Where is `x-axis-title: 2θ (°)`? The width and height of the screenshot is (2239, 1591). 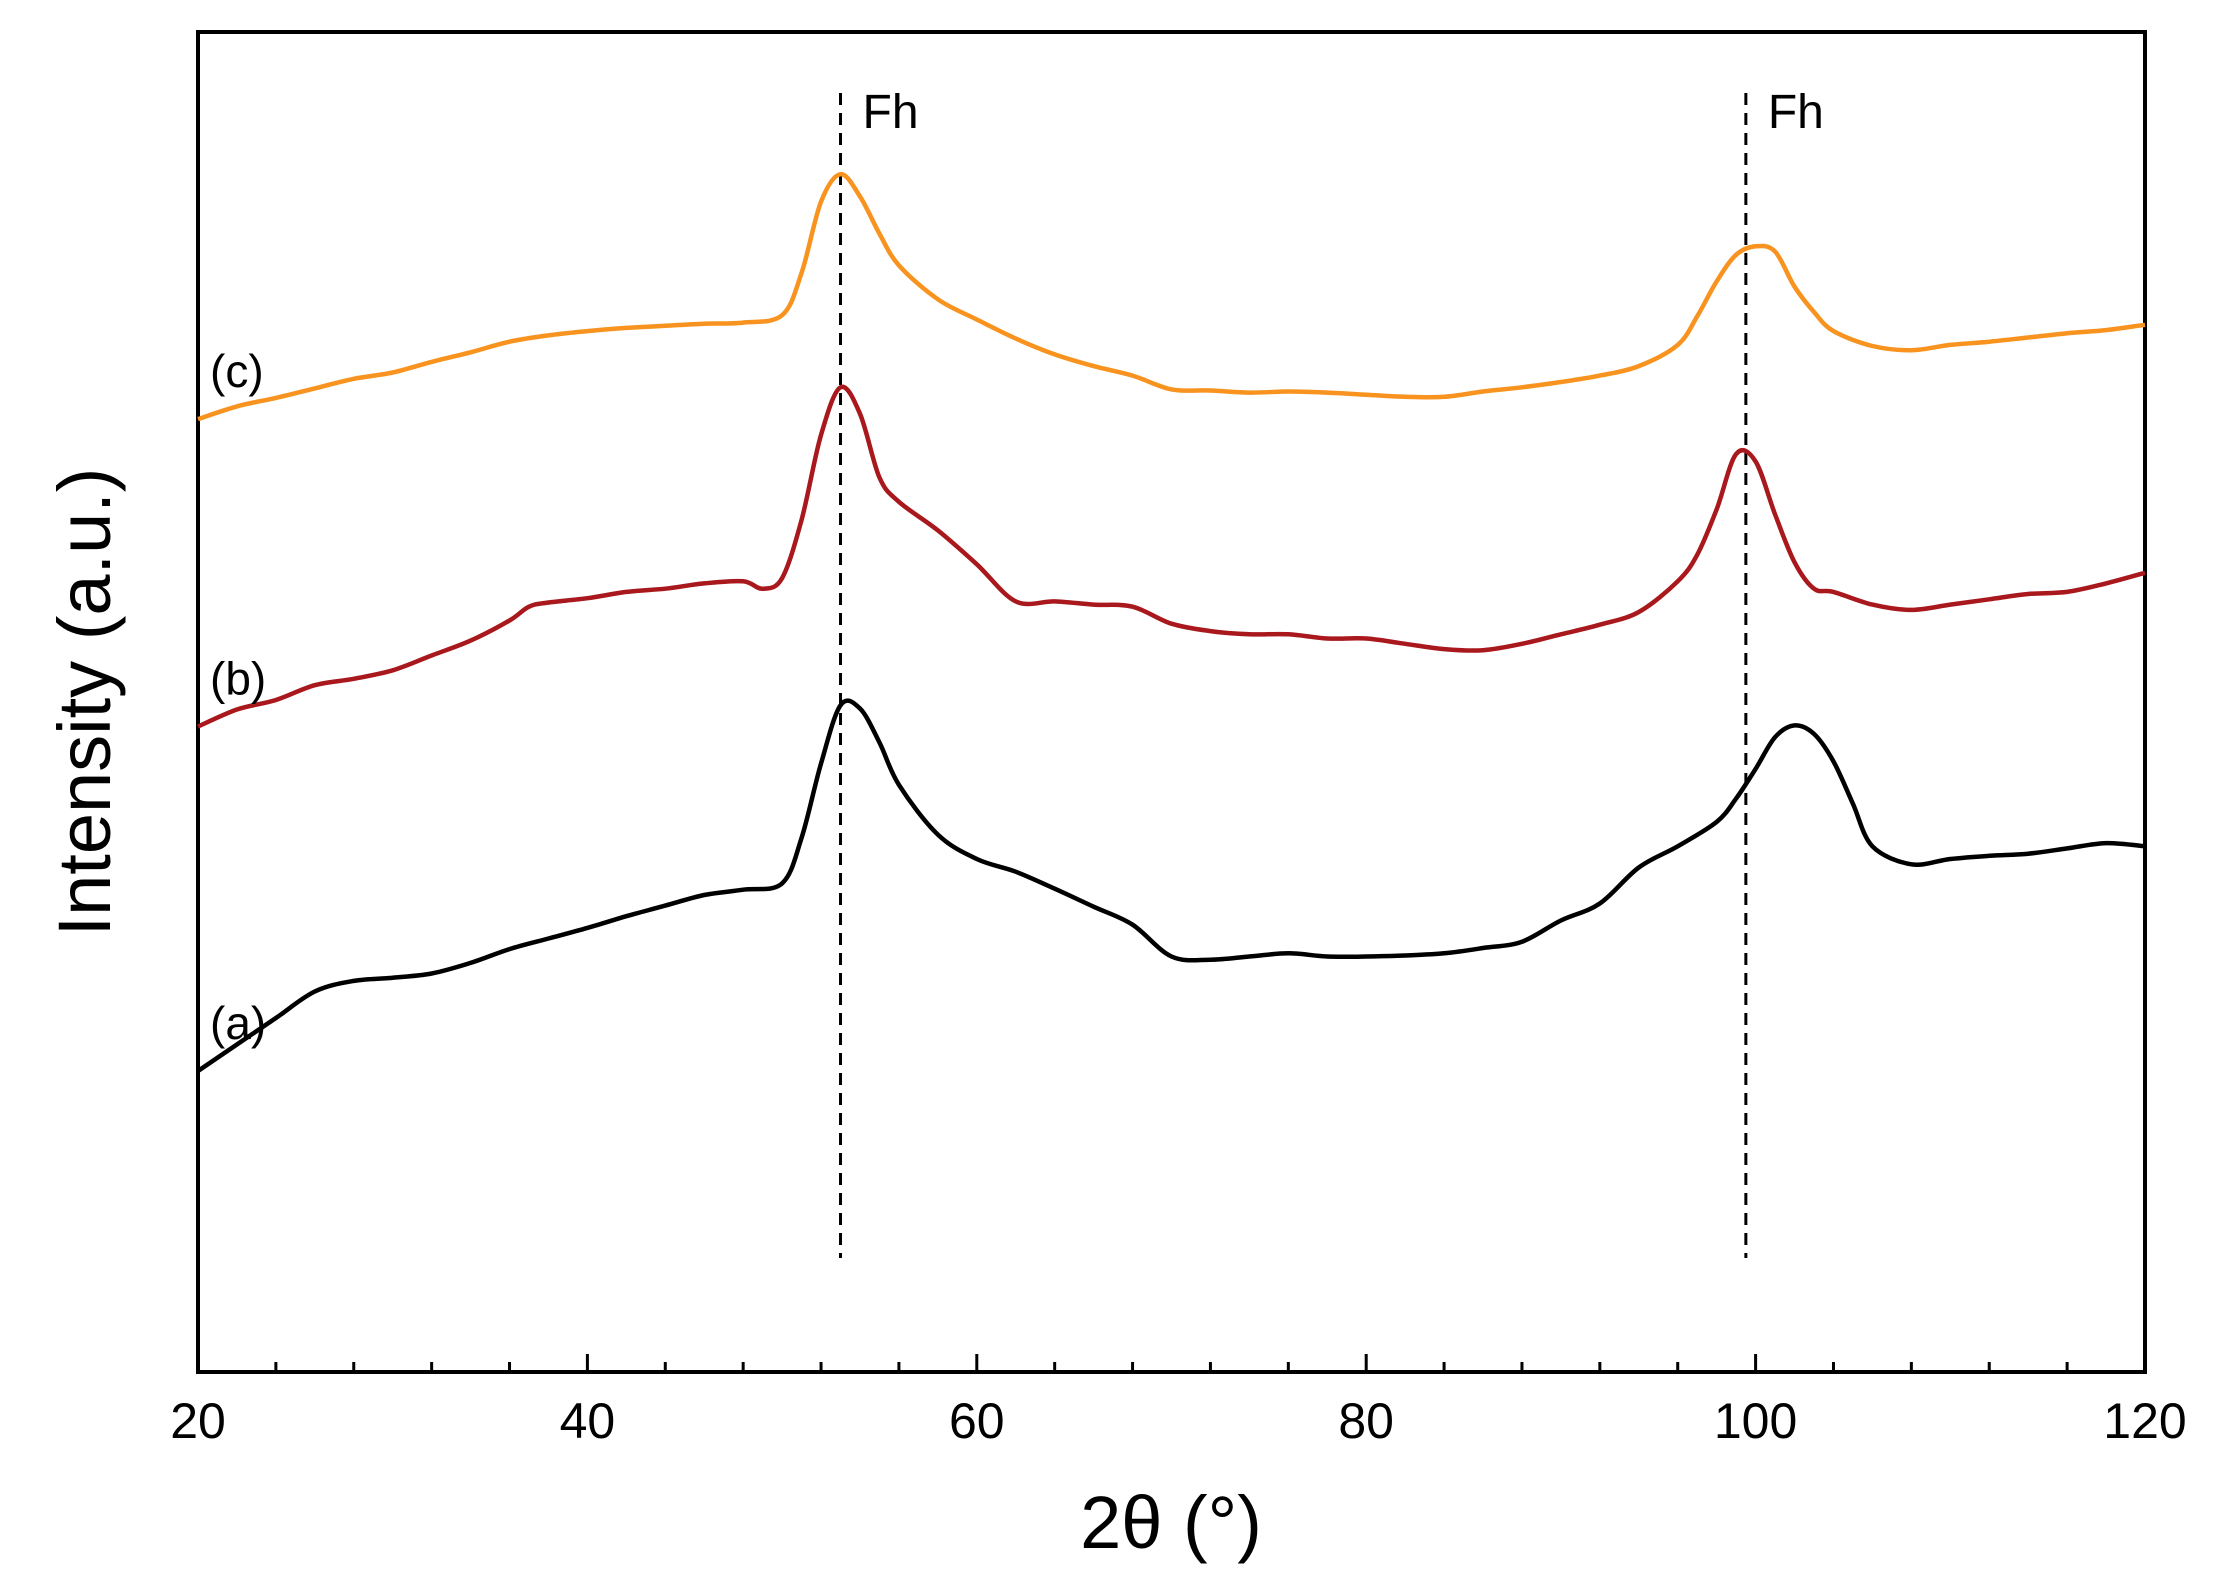
x-axis-title: 2θ (°) is located at coordinates (1171, 1522).